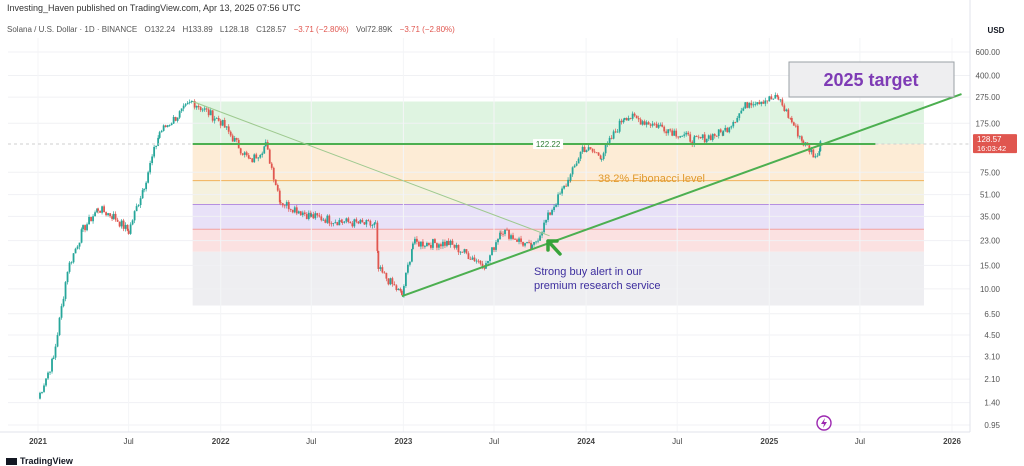 The image size is (1024, 466). I want to click on y-axis-tick-label: 400.00, so click(988, 75).